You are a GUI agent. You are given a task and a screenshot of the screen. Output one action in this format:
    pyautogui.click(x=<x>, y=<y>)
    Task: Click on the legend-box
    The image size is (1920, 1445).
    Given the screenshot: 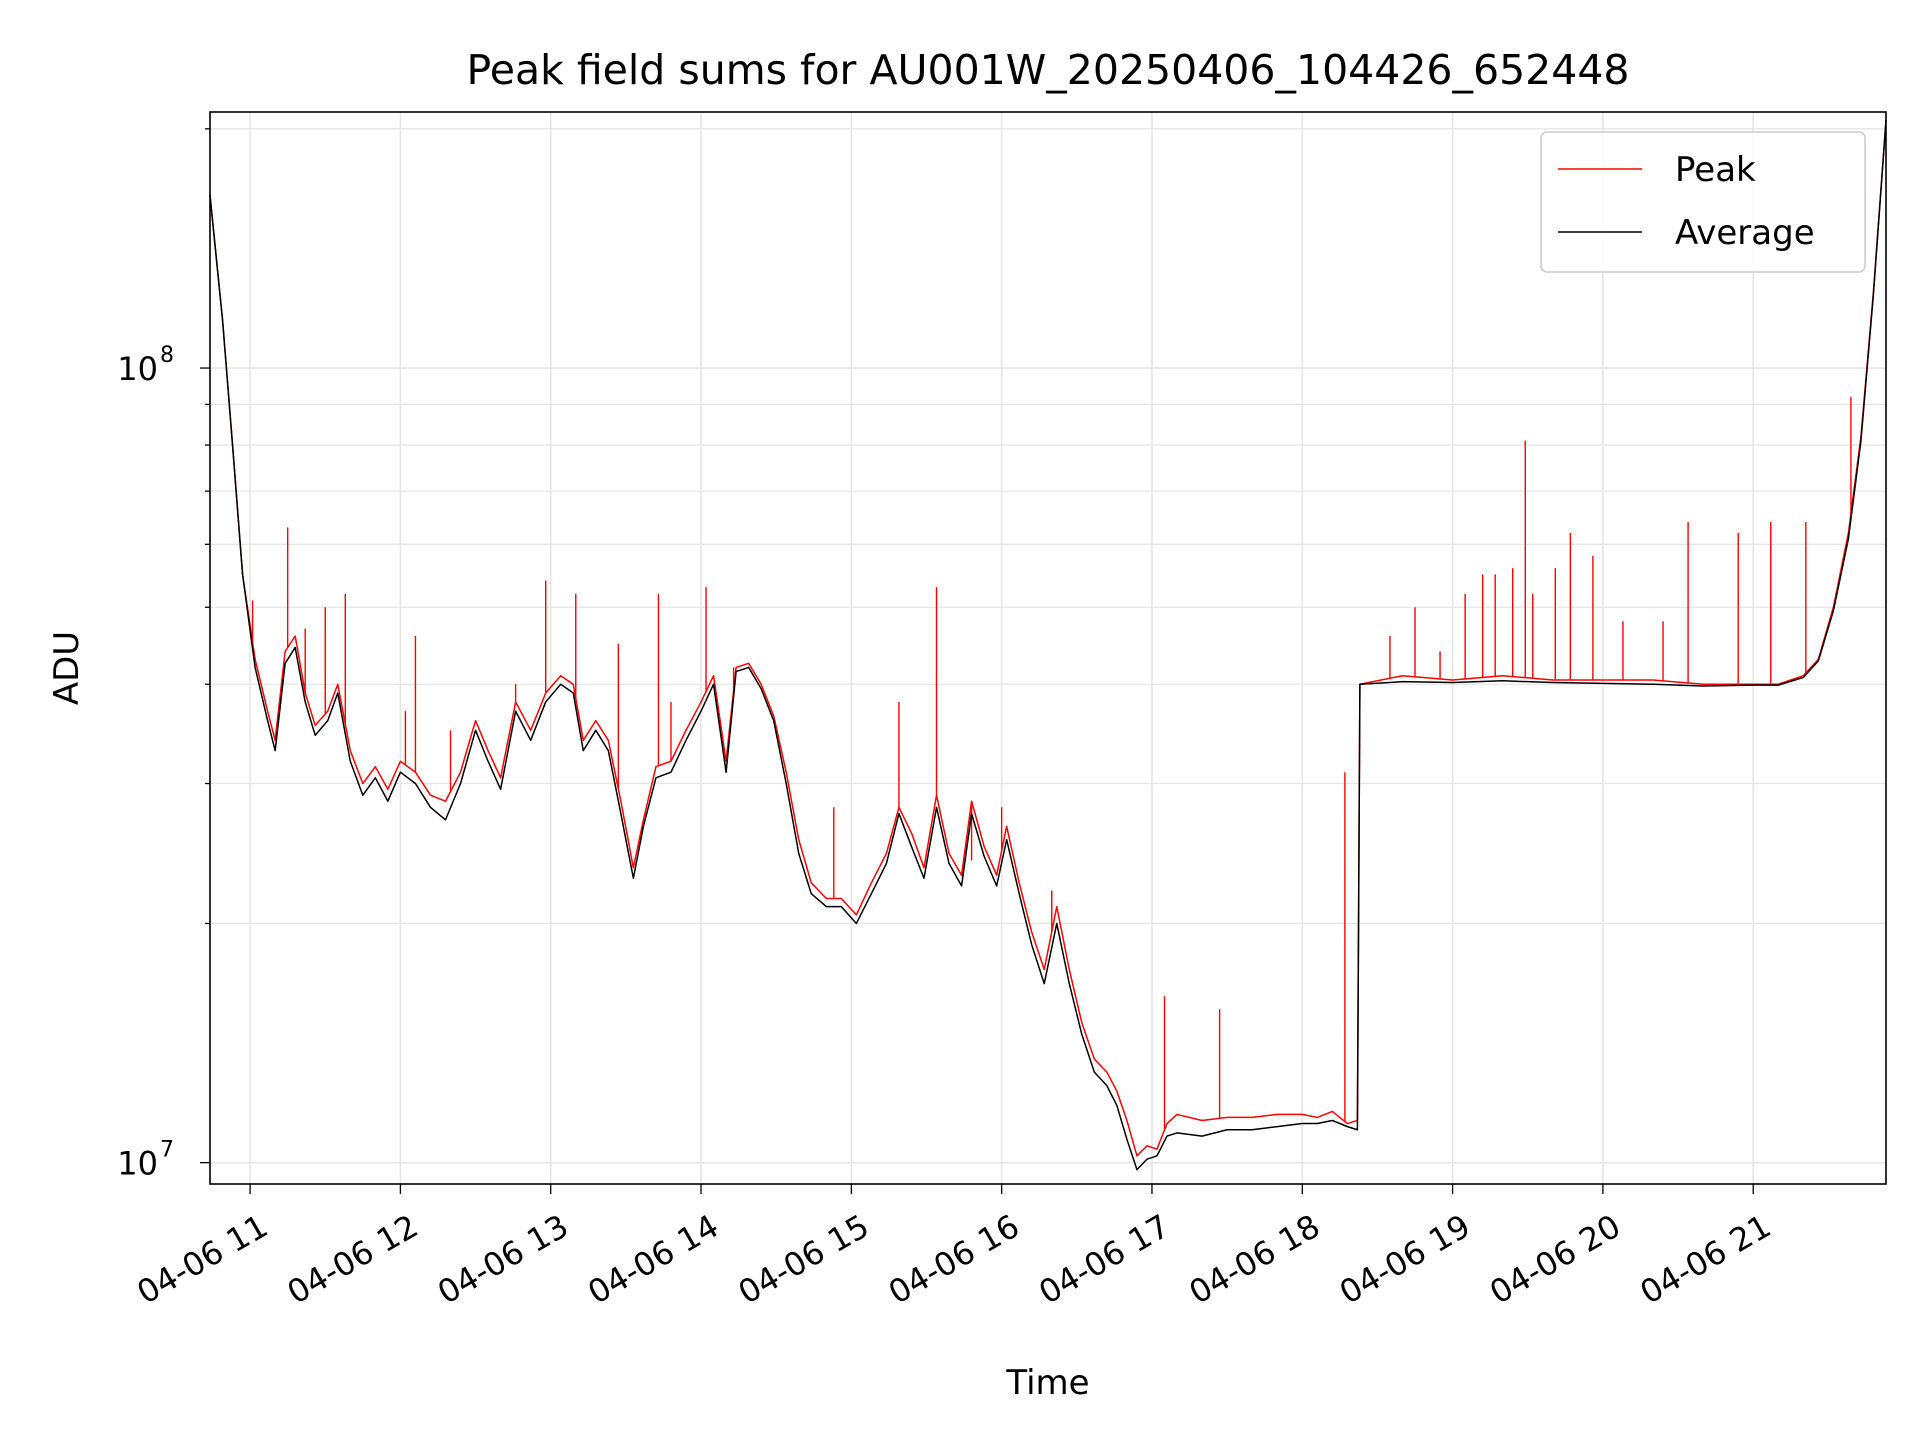 What is the action you would take?
    pyautogui.click(x=1703, y=202)
    